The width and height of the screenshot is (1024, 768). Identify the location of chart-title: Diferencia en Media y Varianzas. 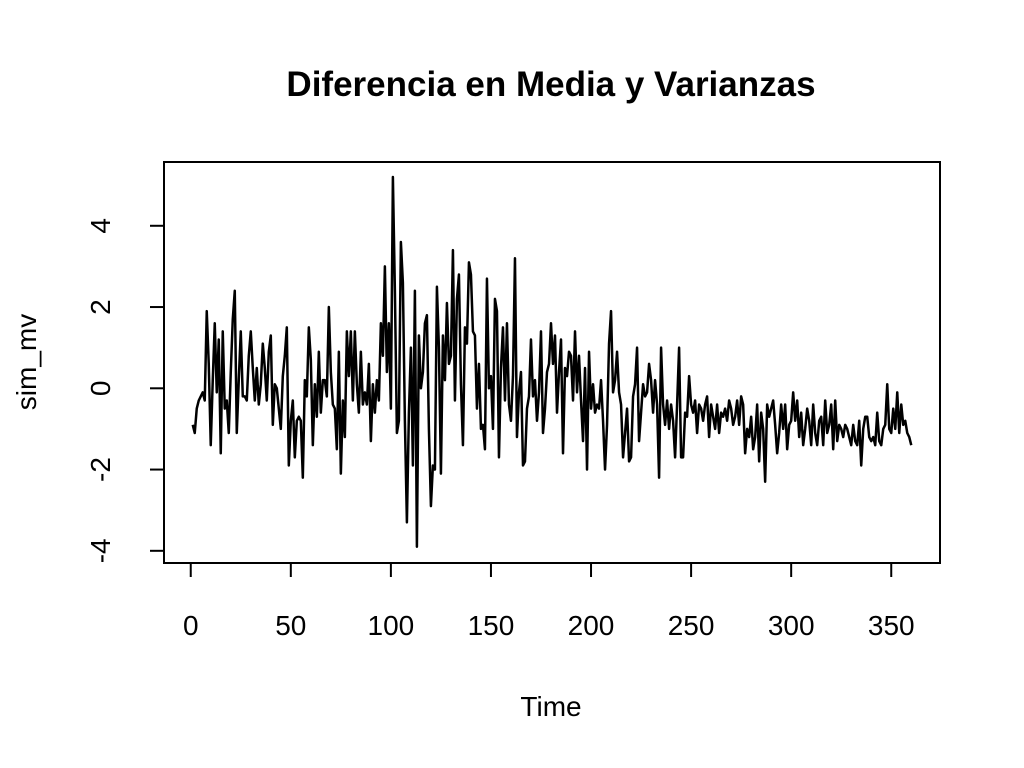
(550, 84).